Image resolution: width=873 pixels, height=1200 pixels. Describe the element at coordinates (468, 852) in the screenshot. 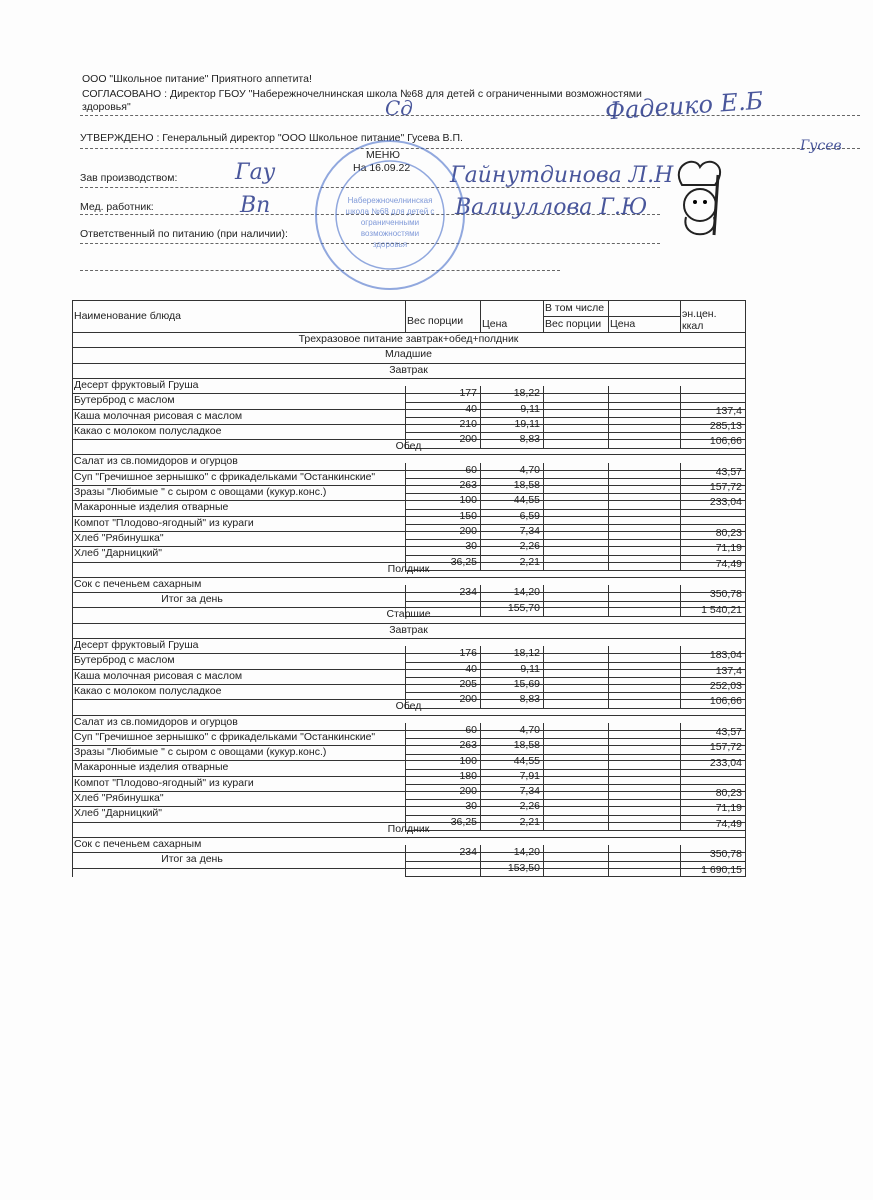

I see `portion-weight: 234` at that location.